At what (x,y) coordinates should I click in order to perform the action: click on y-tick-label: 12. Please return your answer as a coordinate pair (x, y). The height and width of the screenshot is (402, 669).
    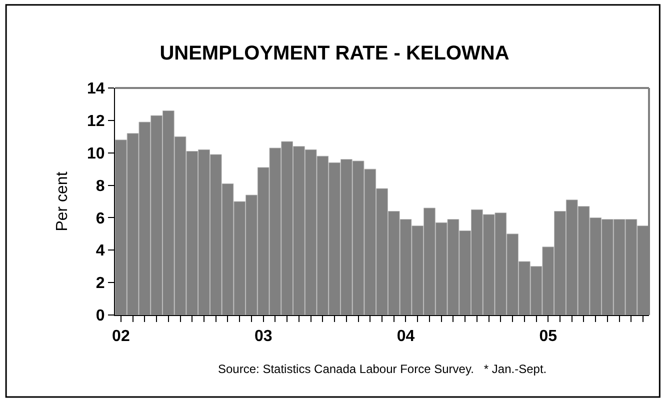
    Looking at the image, I should click on (96, 121).